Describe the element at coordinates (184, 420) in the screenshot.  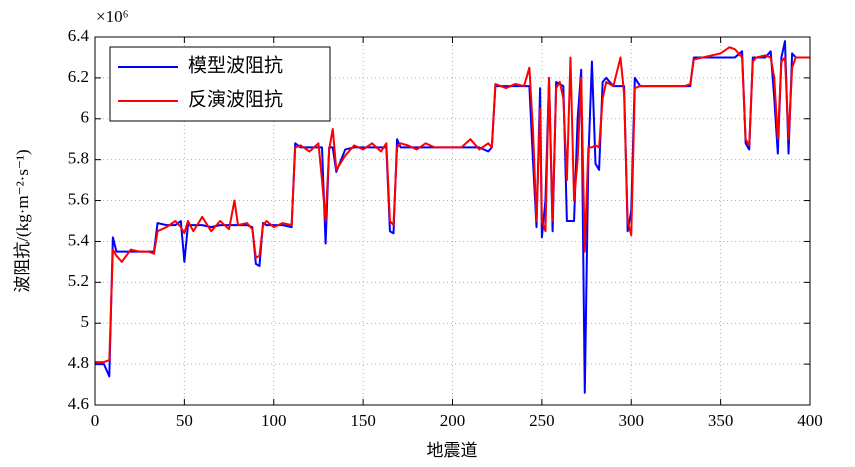
I see `x-tick-label: 50` at that location.